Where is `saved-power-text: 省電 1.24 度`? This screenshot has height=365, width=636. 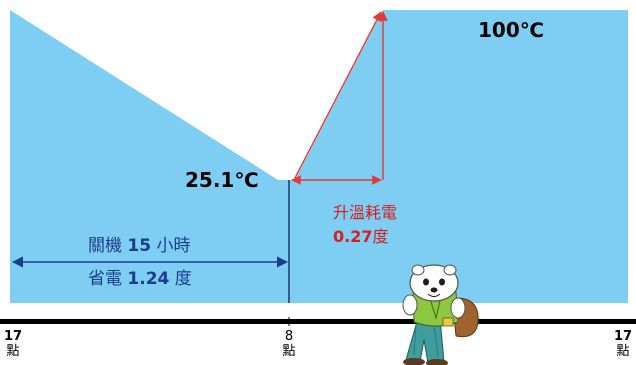
saved-power-text: 省電 1.24 度 is located at coordinates (140, 279).